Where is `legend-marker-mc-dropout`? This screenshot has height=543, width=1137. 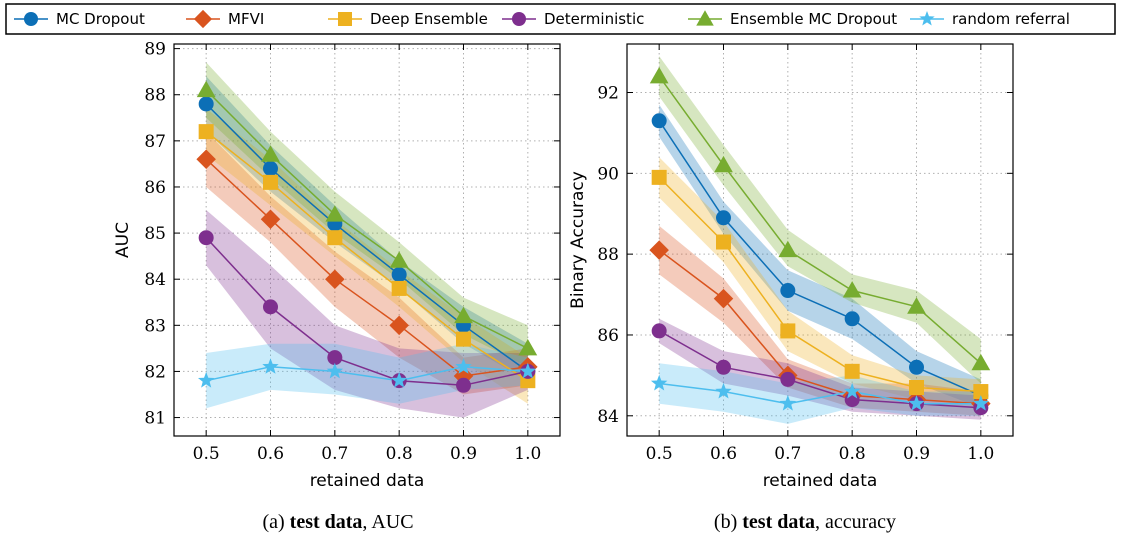
legend-marker-mc-dropout is located at coordinates (31, 19).